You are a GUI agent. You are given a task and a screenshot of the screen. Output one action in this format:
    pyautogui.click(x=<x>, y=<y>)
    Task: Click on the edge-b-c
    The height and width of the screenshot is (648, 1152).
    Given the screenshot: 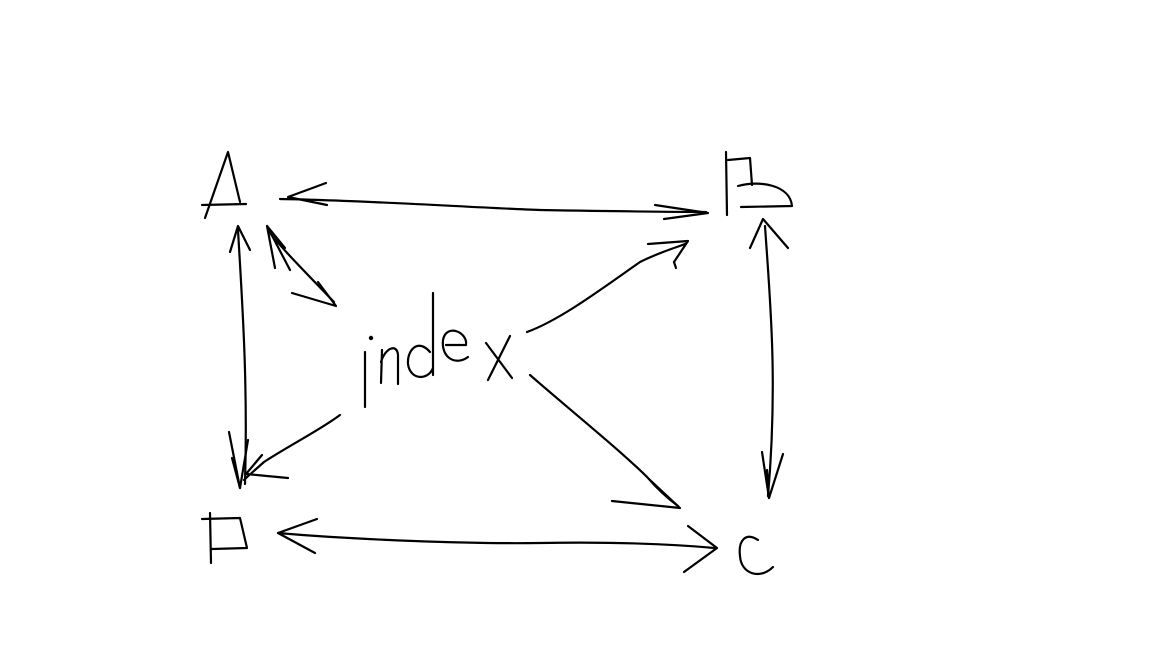 What is the action you would take?
    pyautogui.click(x=769, y=358)
    